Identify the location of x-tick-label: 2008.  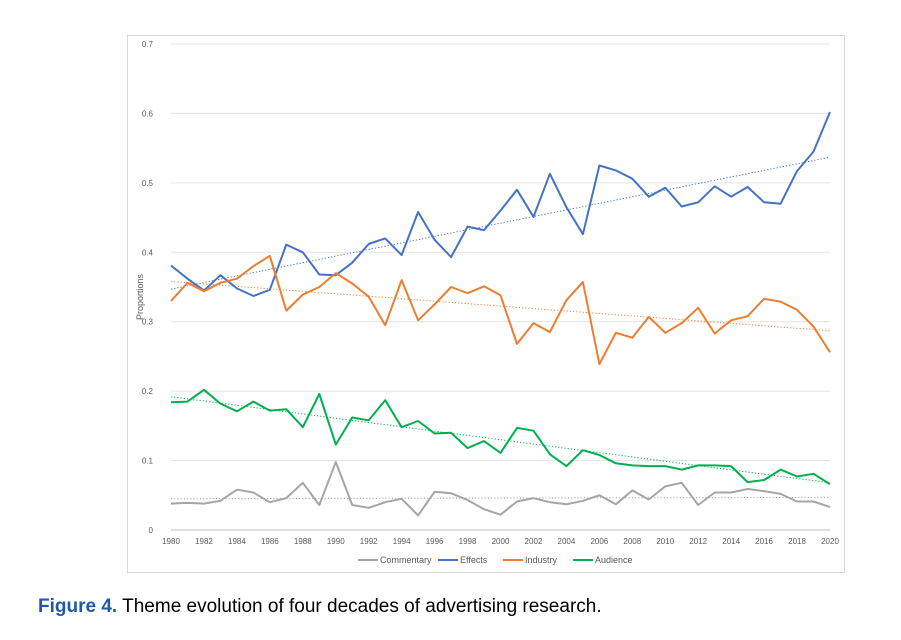
(632, 541).